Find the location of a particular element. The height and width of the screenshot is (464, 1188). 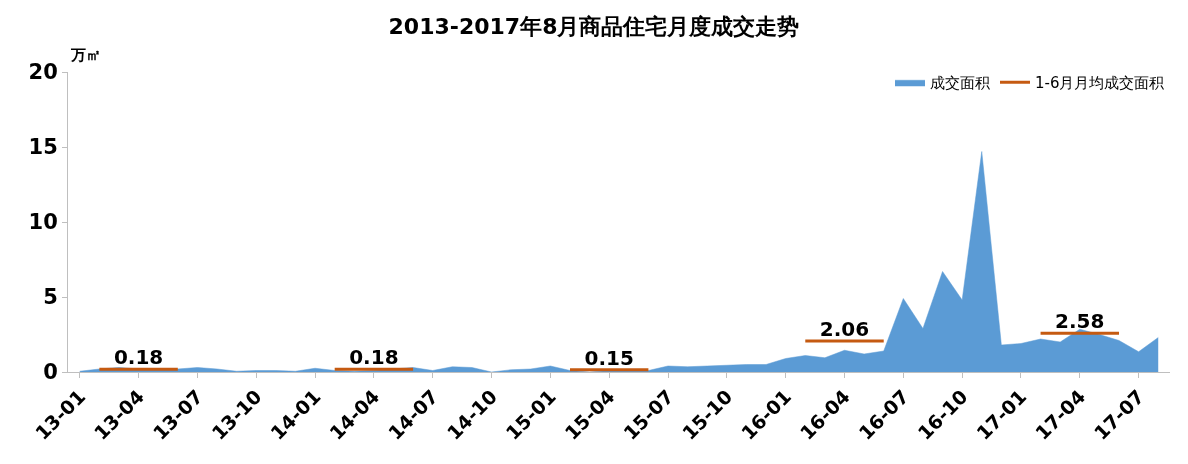

y-tick-label: 15 is located at coordinates (43, 147).